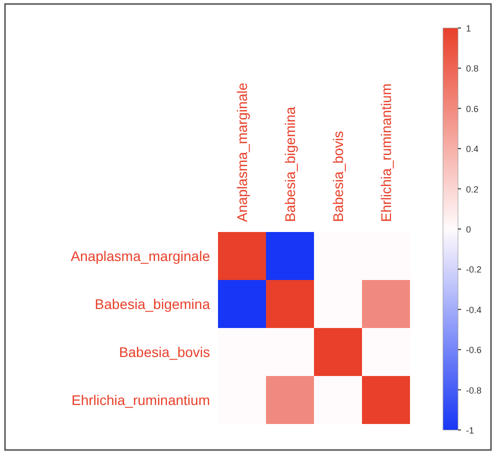 The width and height of the screenshot is (497, 454). Describe the element at coordinates (472, 189) in the screenshot. I see `color-bar-label: 0.2` at that location.